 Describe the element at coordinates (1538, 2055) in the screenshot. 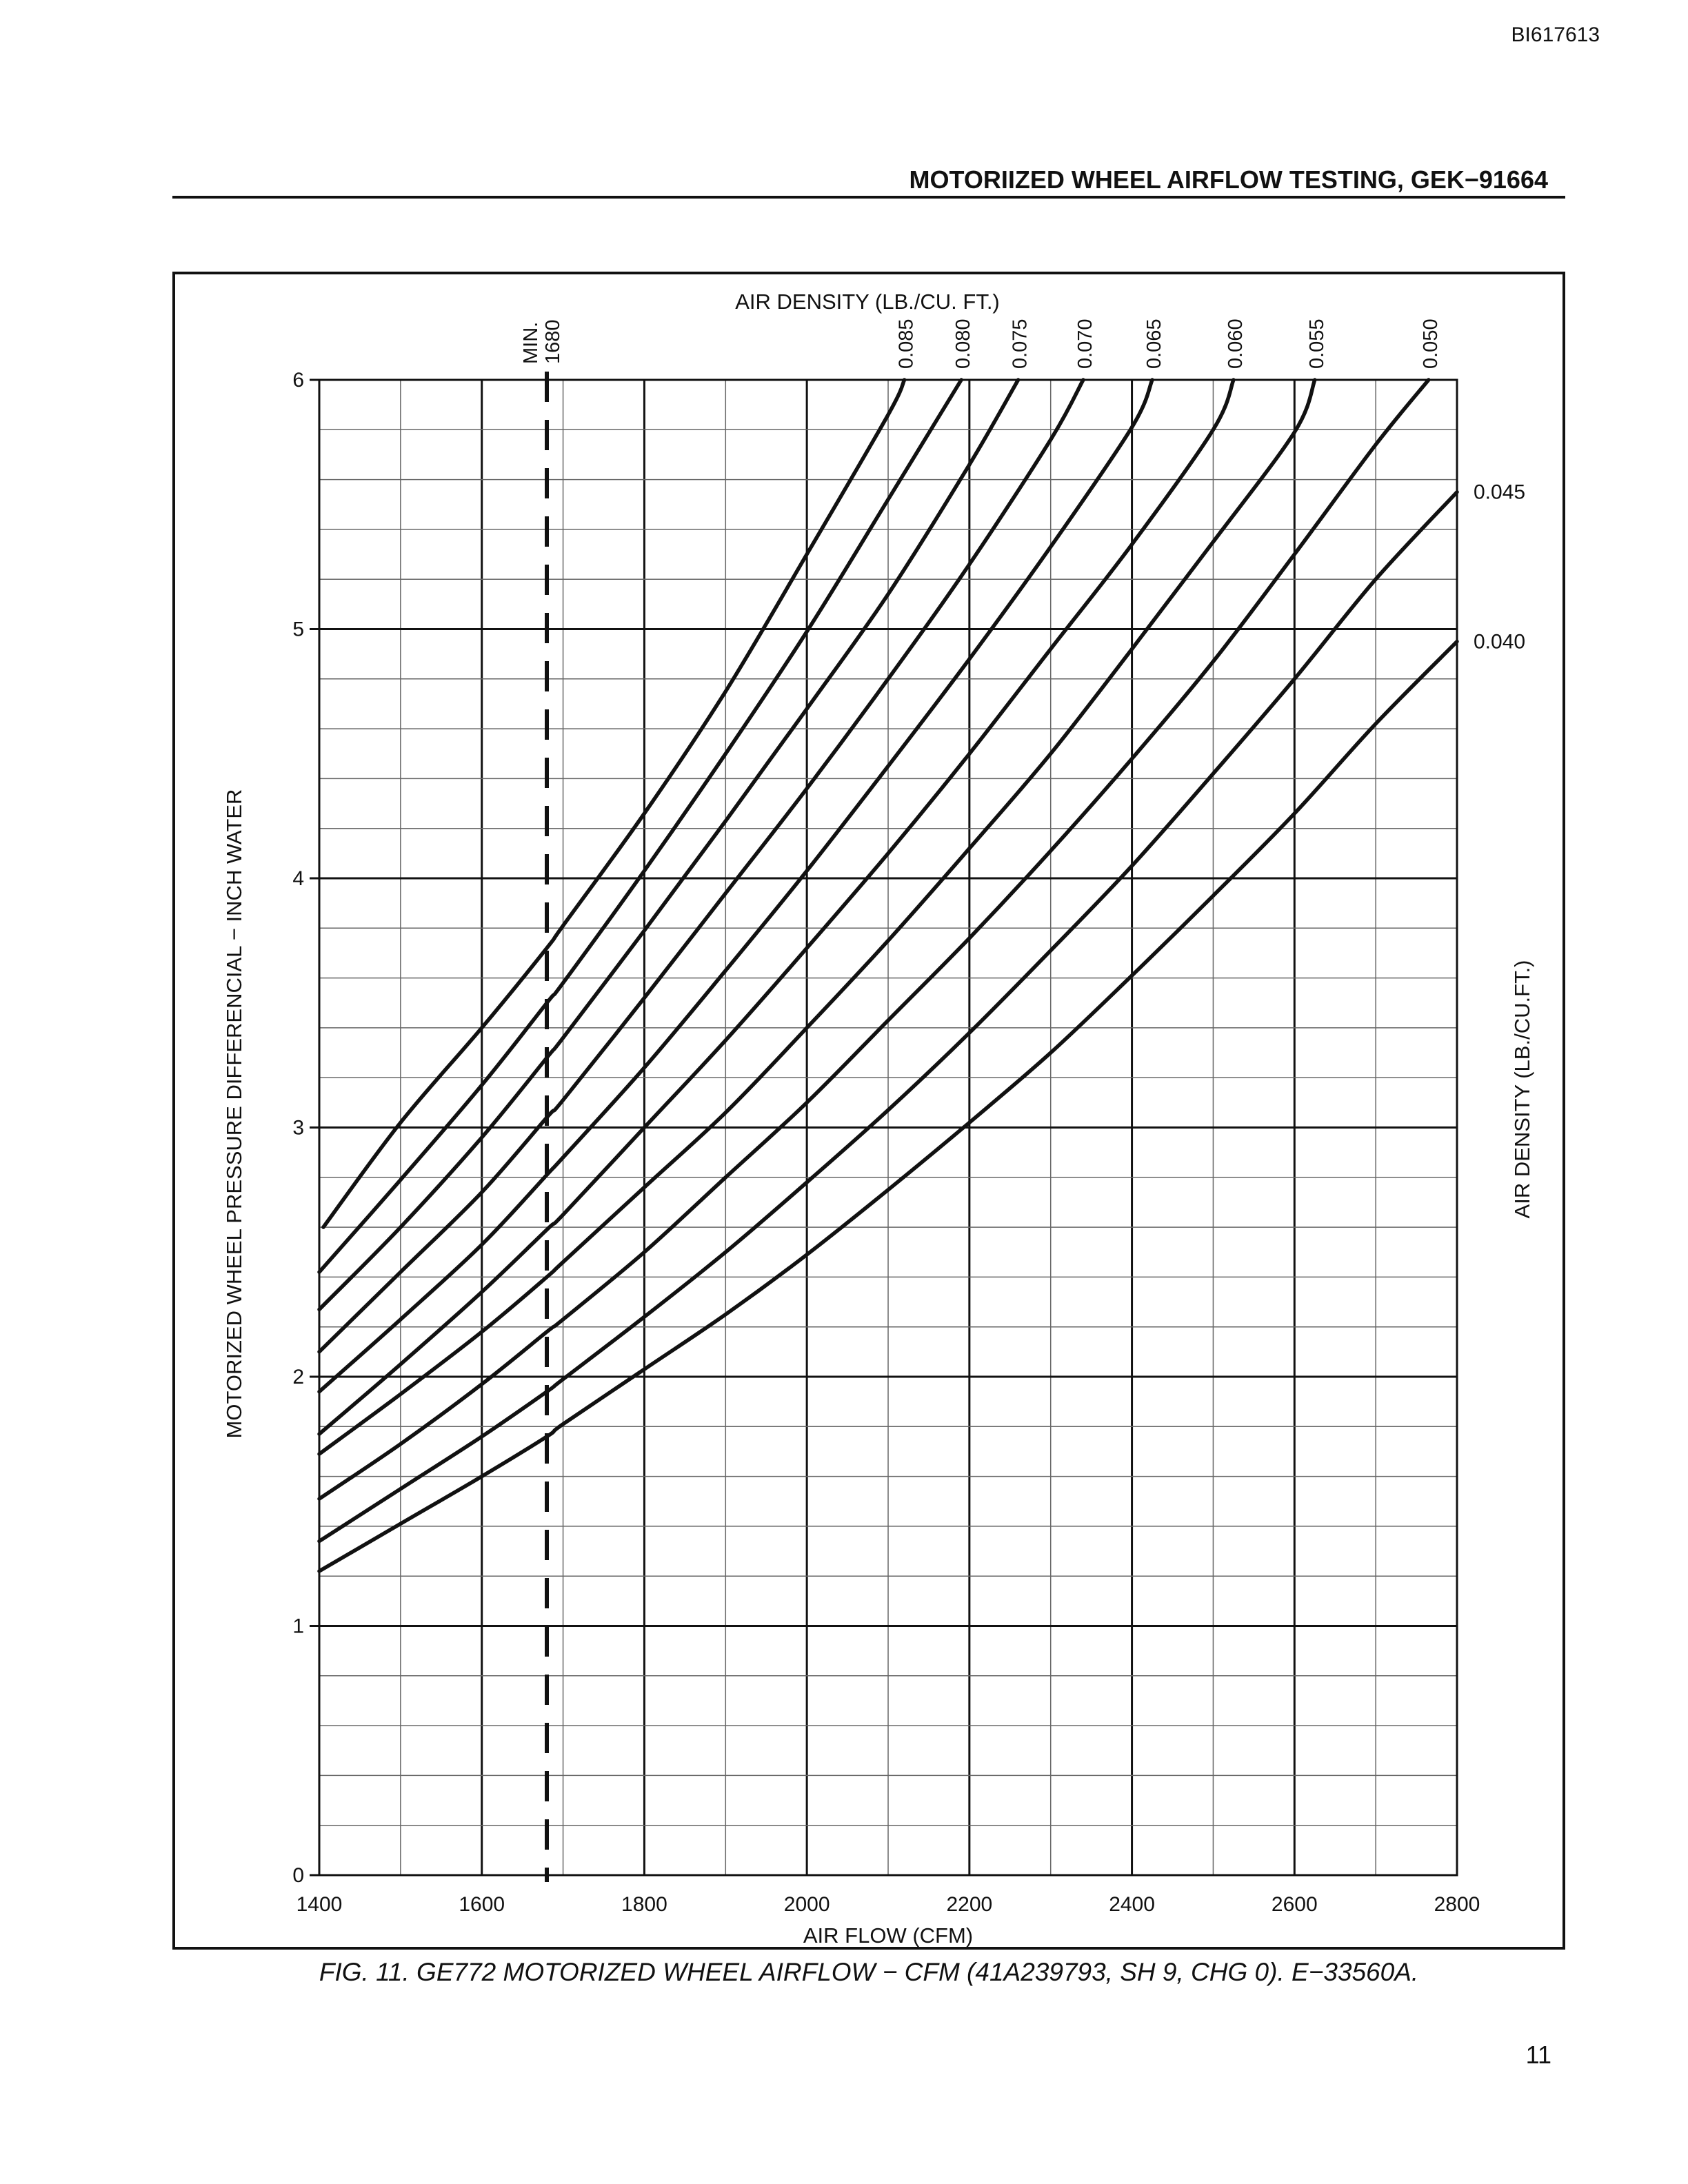

I see `page-number: 11` at that location.